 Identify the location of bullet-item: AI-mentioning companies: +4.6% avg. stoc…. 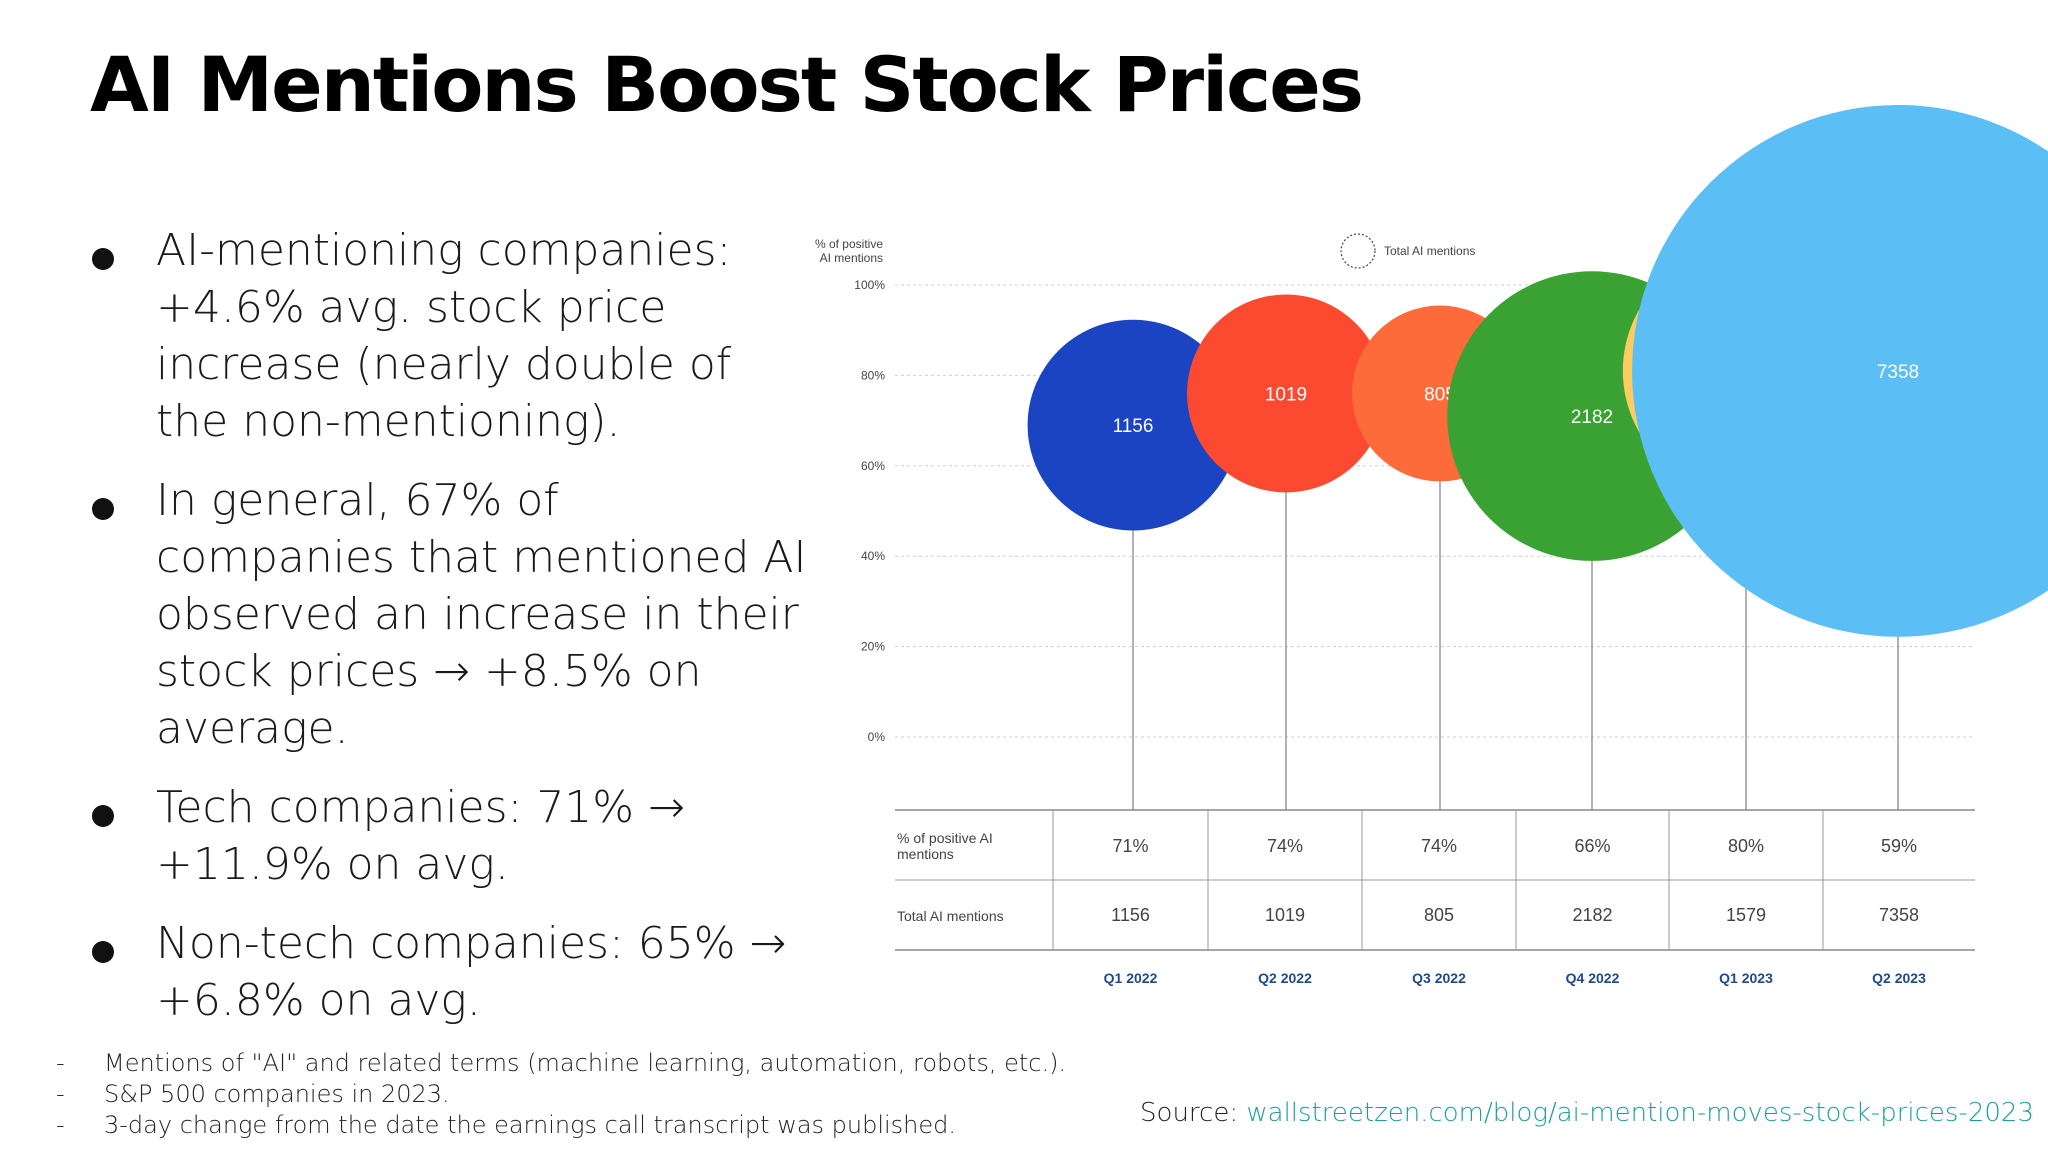
(448, 336).